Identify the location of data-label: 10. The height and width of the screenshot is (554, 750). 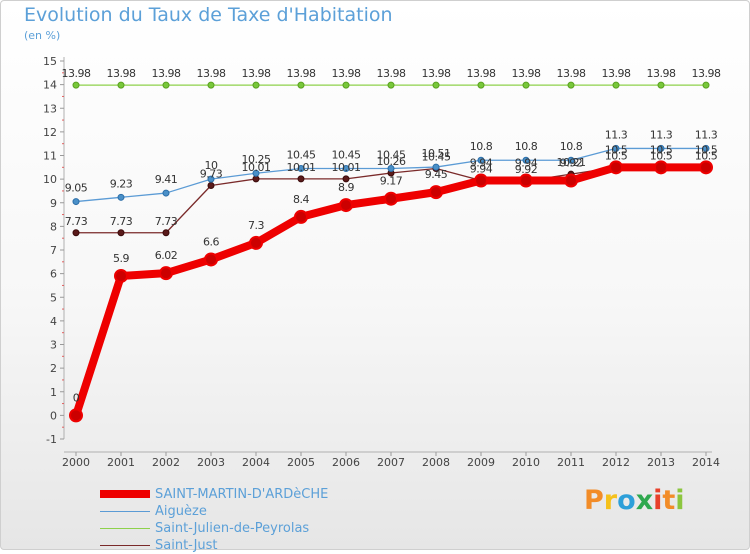
(211, 165).